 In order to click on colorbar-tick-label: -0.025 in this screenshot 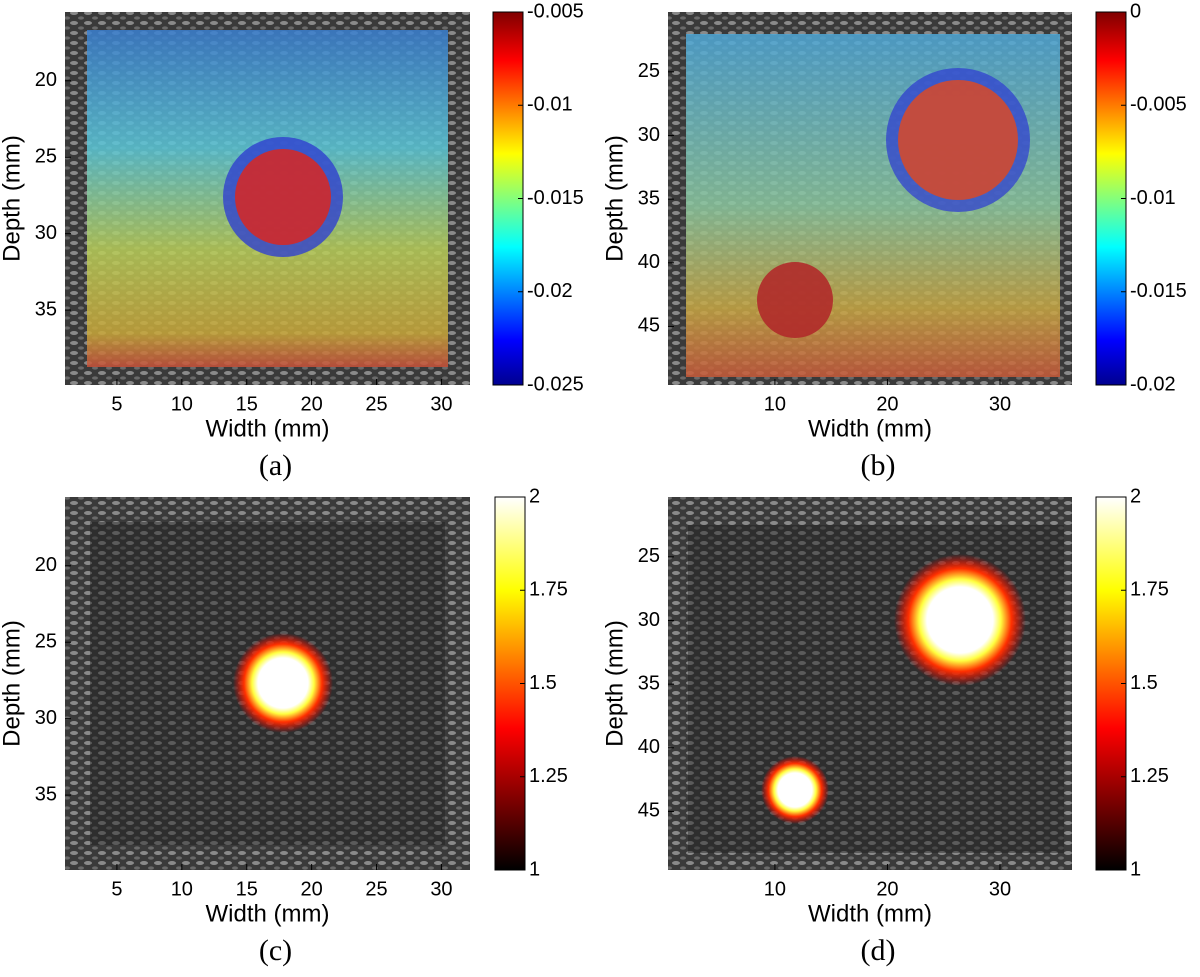, I will do `click(555, 384)`.